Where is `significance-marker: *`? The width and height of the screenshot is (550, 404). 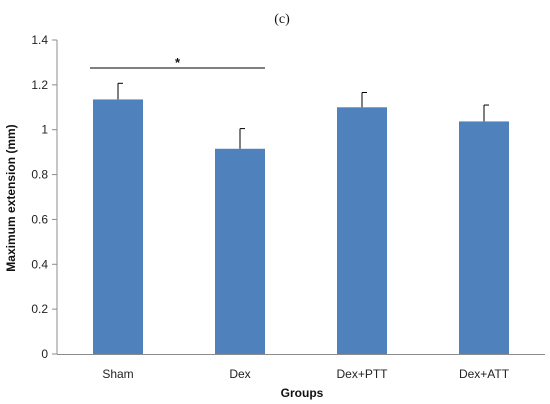 significance-marker: * is located at coordinates (178, 62).